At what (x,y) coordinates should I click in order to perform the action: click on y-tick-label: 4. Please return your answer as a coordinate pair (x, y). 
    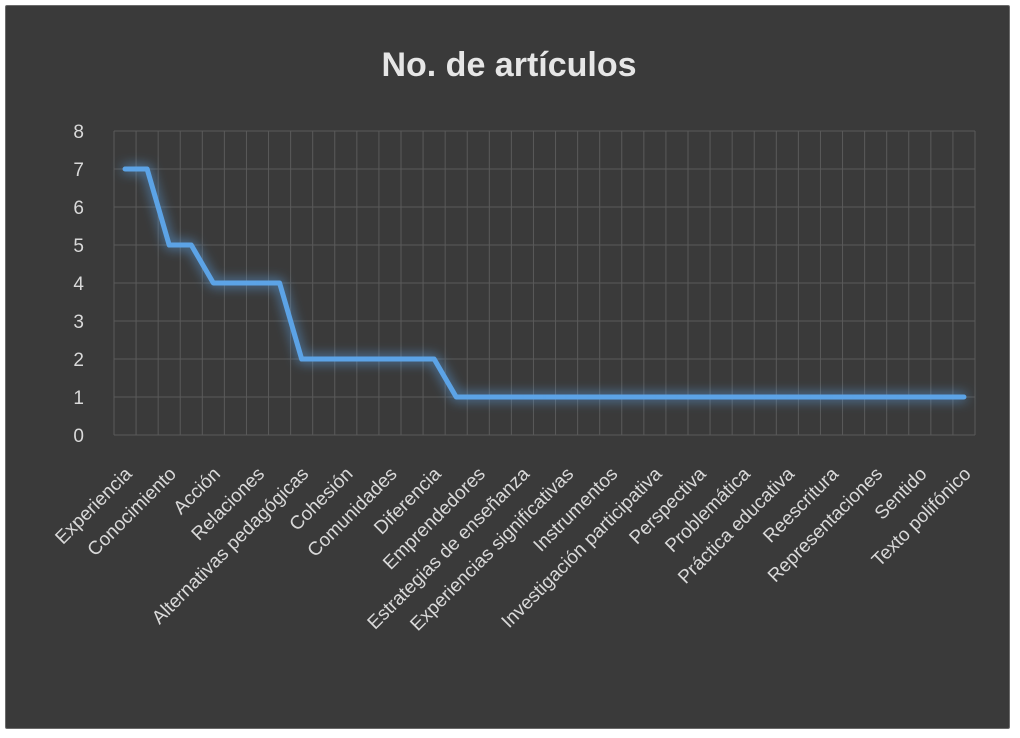
    Looking at the image, I should click on (78, 284).